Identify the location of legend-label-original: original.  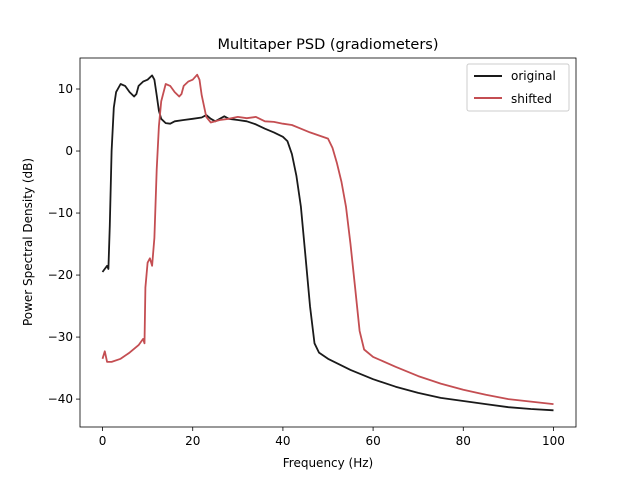
(533, 76).